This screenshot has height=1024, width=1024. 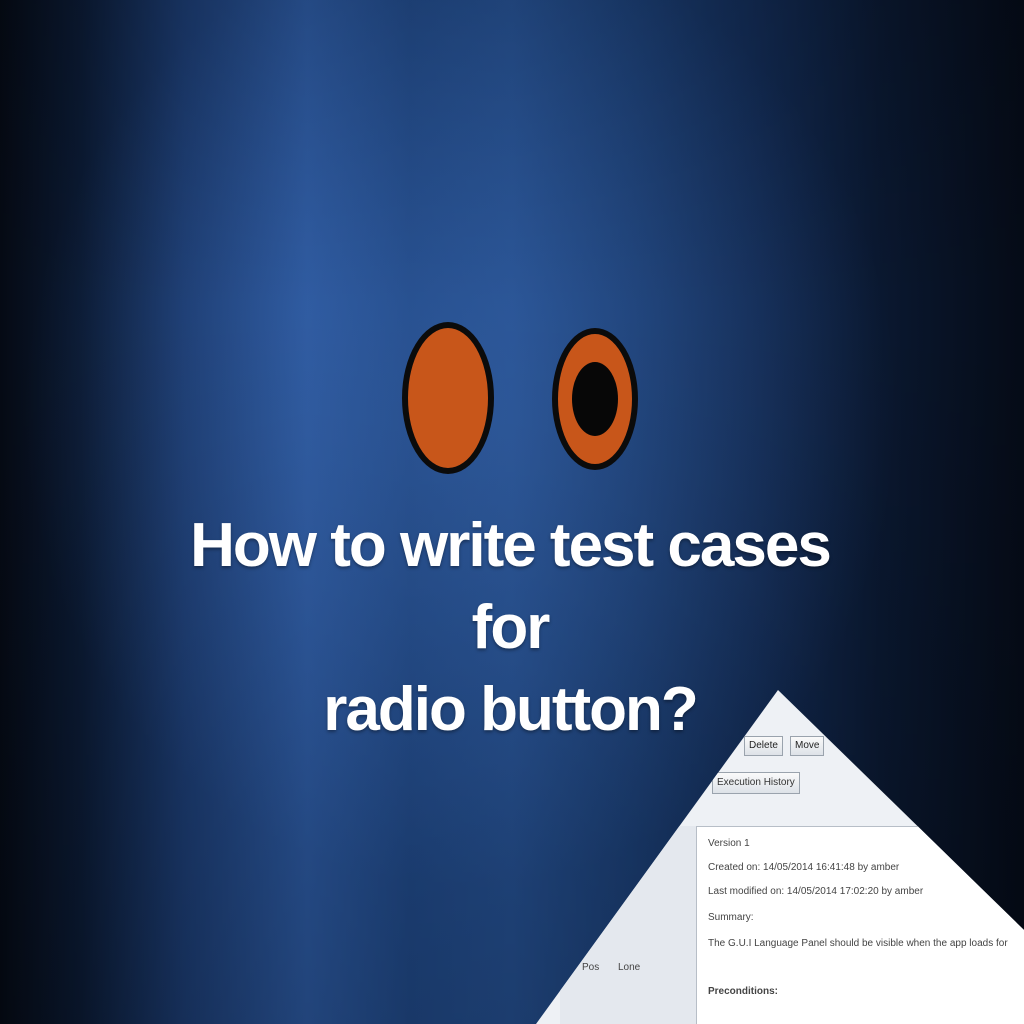 What do you see at coordinates (807, 746) in the screenshot?
I see `move-button: Move` at bounding box center [807, 746].